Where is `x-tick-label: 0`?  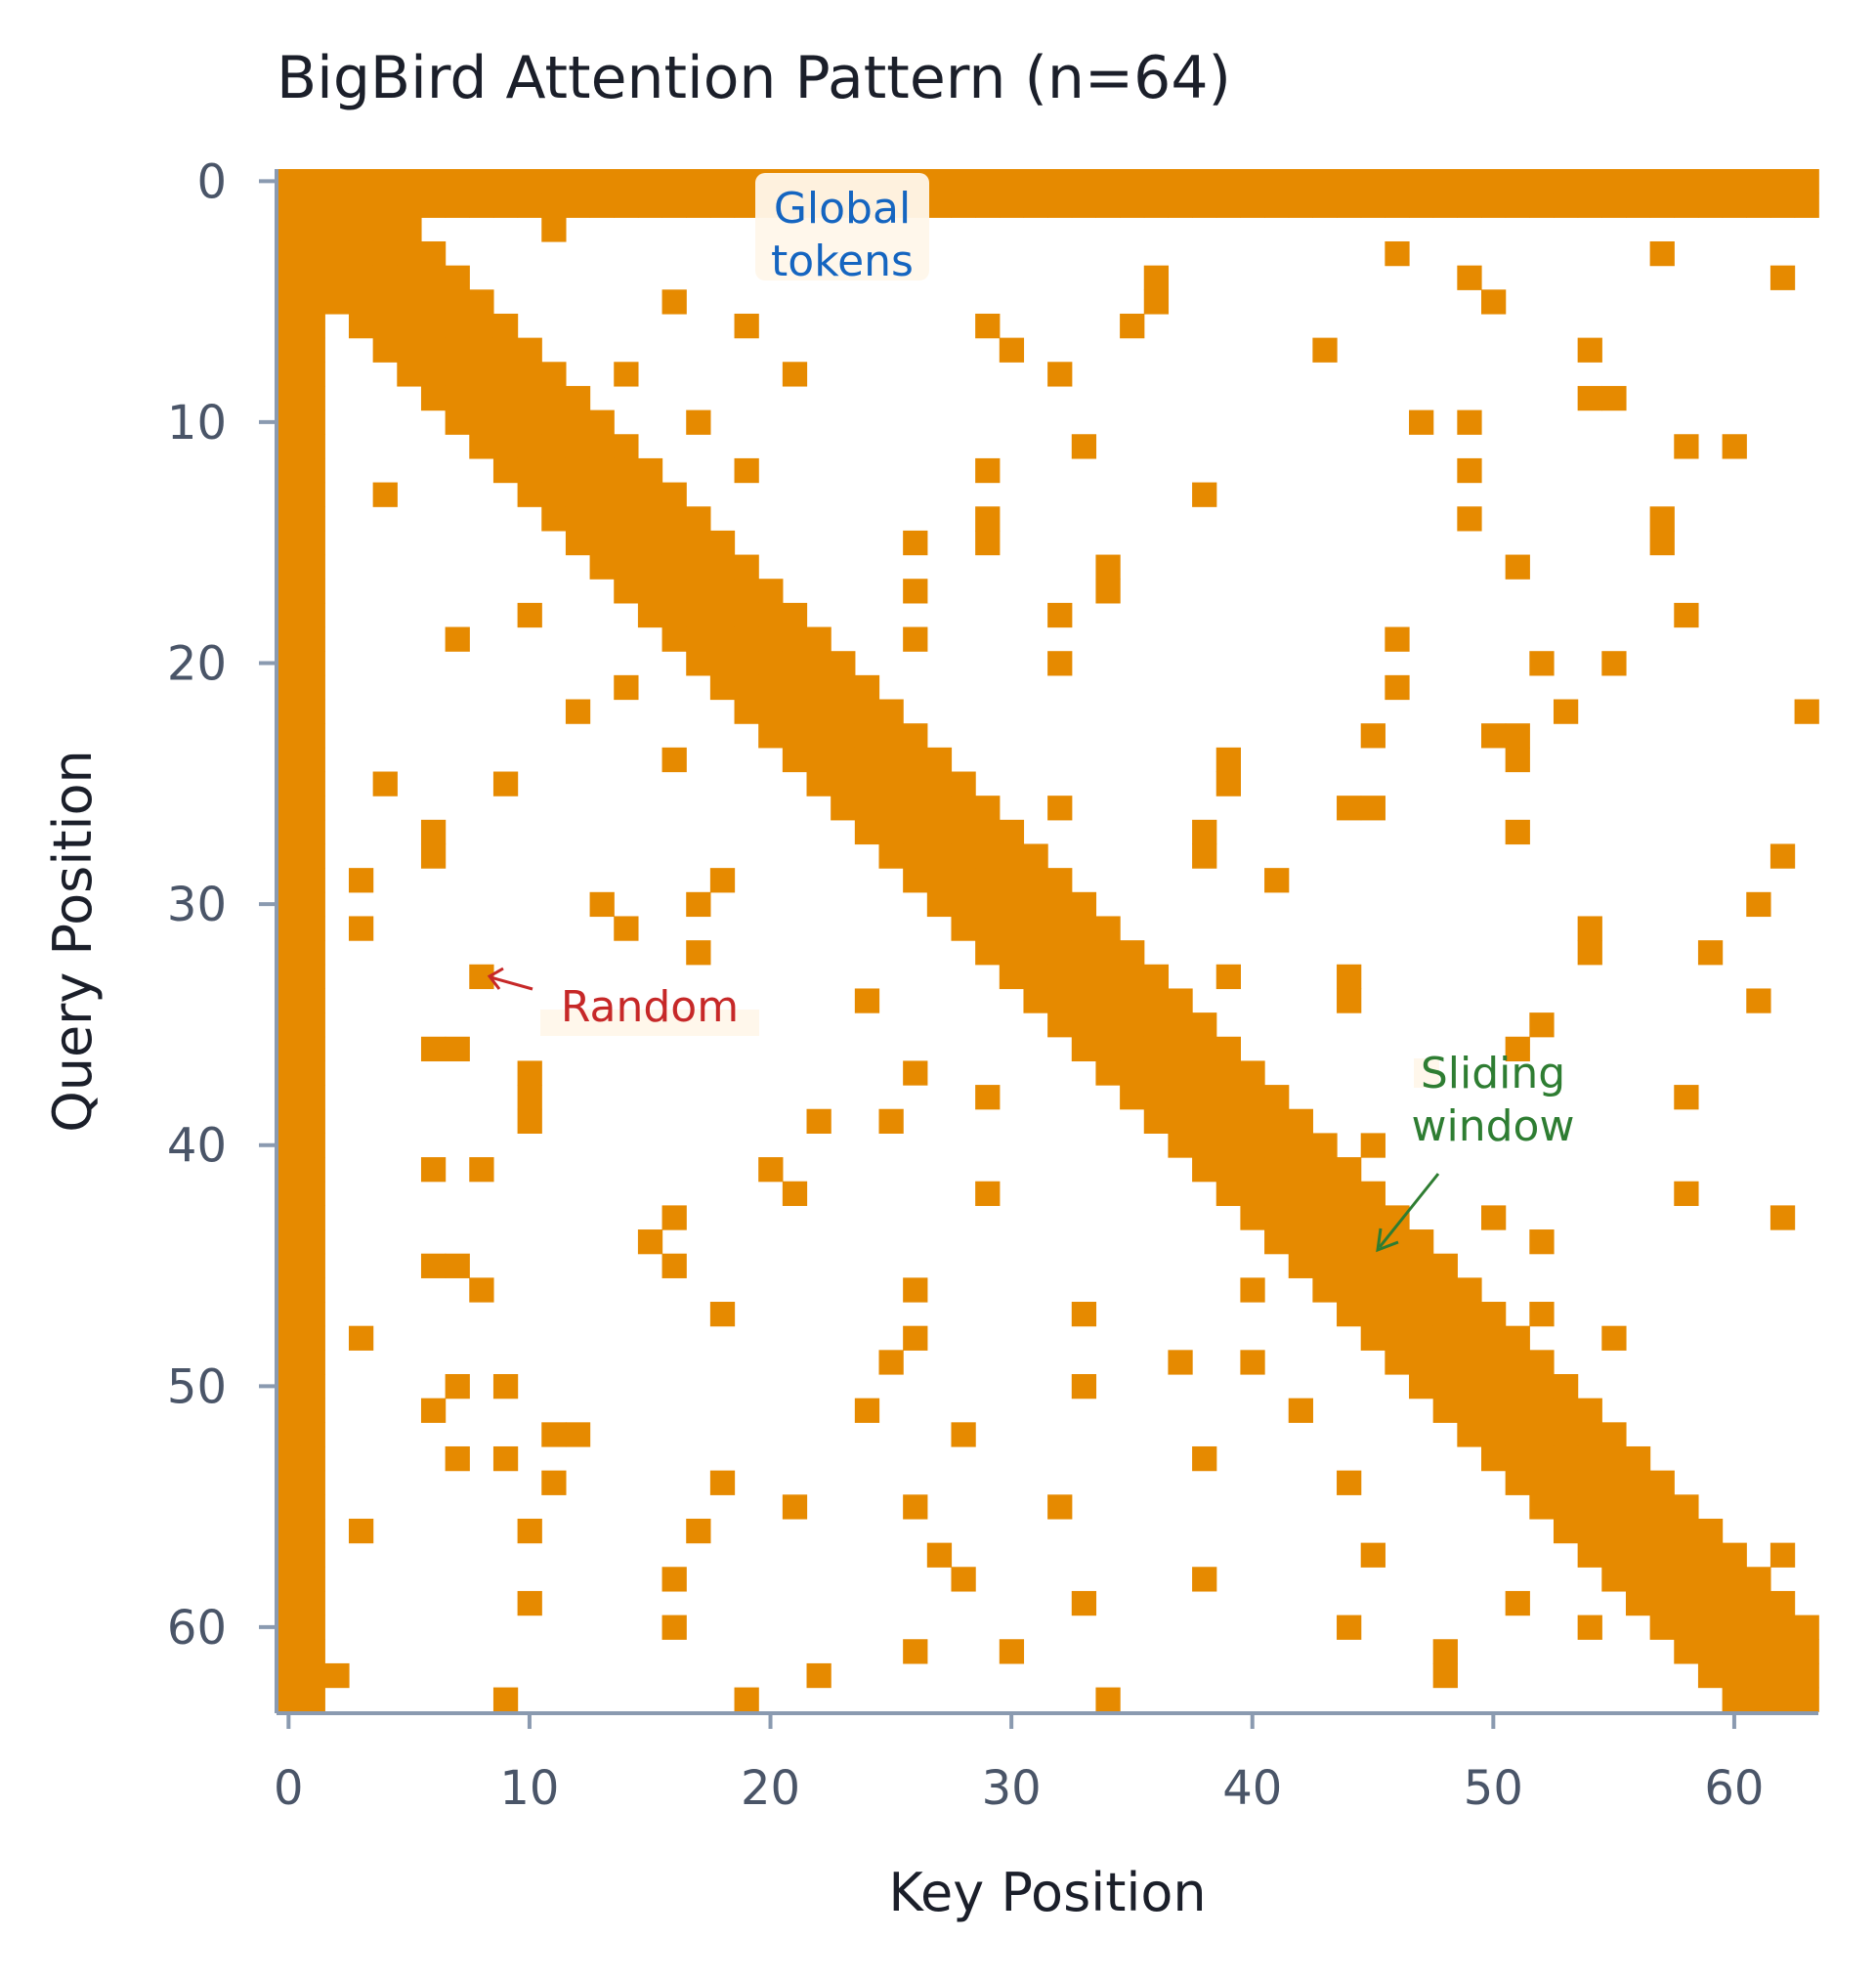
x-tick-label: 0 is located at coordinates (289, 1788).